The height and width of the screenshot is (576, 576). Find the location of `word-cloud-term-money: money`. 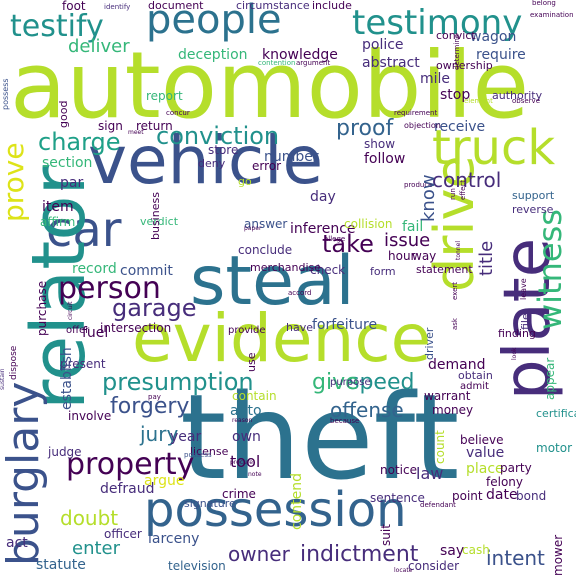

word-cloud-term-money: money is located at coordinates (453, 410).